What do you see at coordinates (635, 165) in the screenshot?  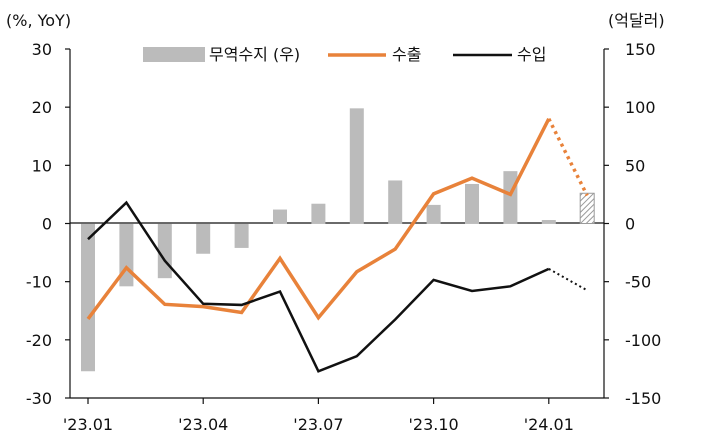 I see `right-tick-label: 50` at bounding box center [635, 165].